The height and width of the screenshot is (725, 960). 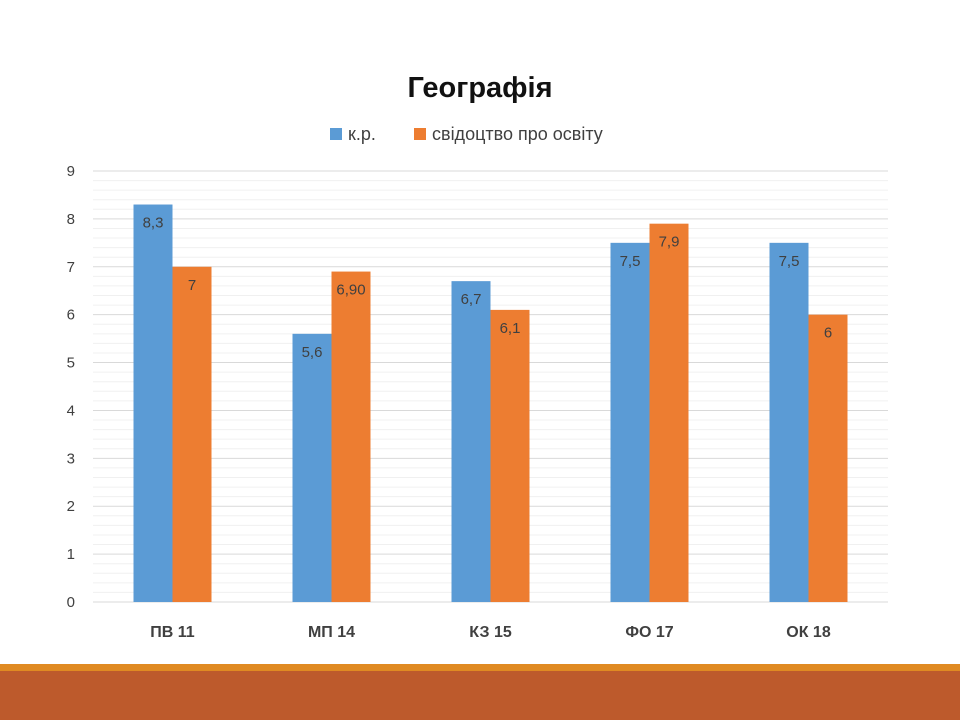 I want to click on y-tick-label: 4, so click(x=71, y=410).